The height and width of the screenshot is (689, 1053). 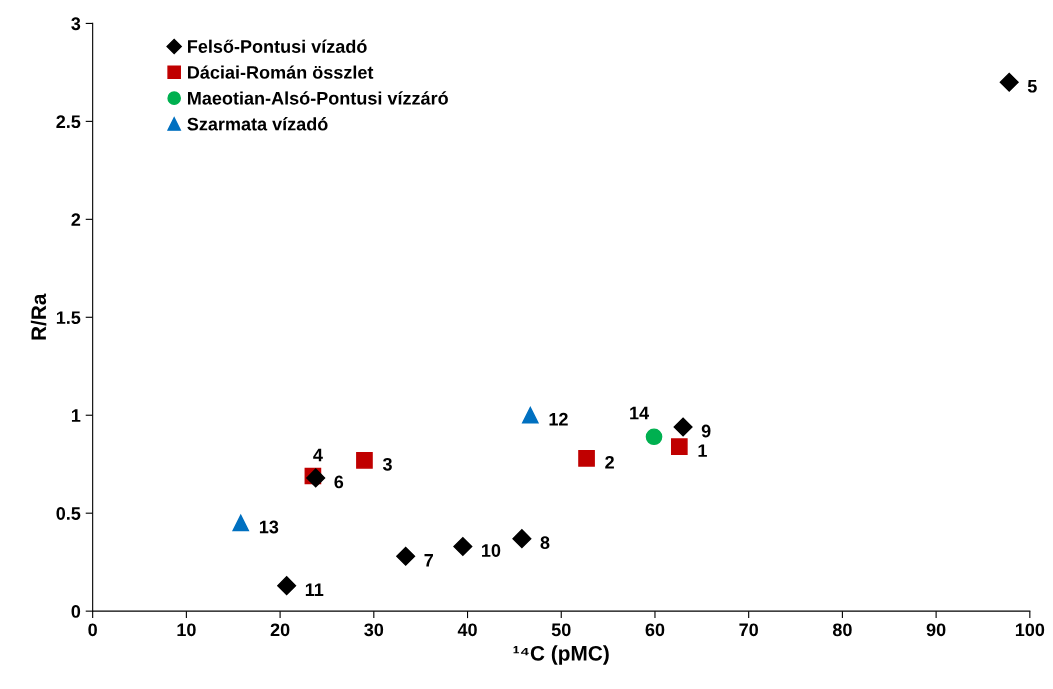 I want to click on annotation: 6, so click(x=339, y=482).